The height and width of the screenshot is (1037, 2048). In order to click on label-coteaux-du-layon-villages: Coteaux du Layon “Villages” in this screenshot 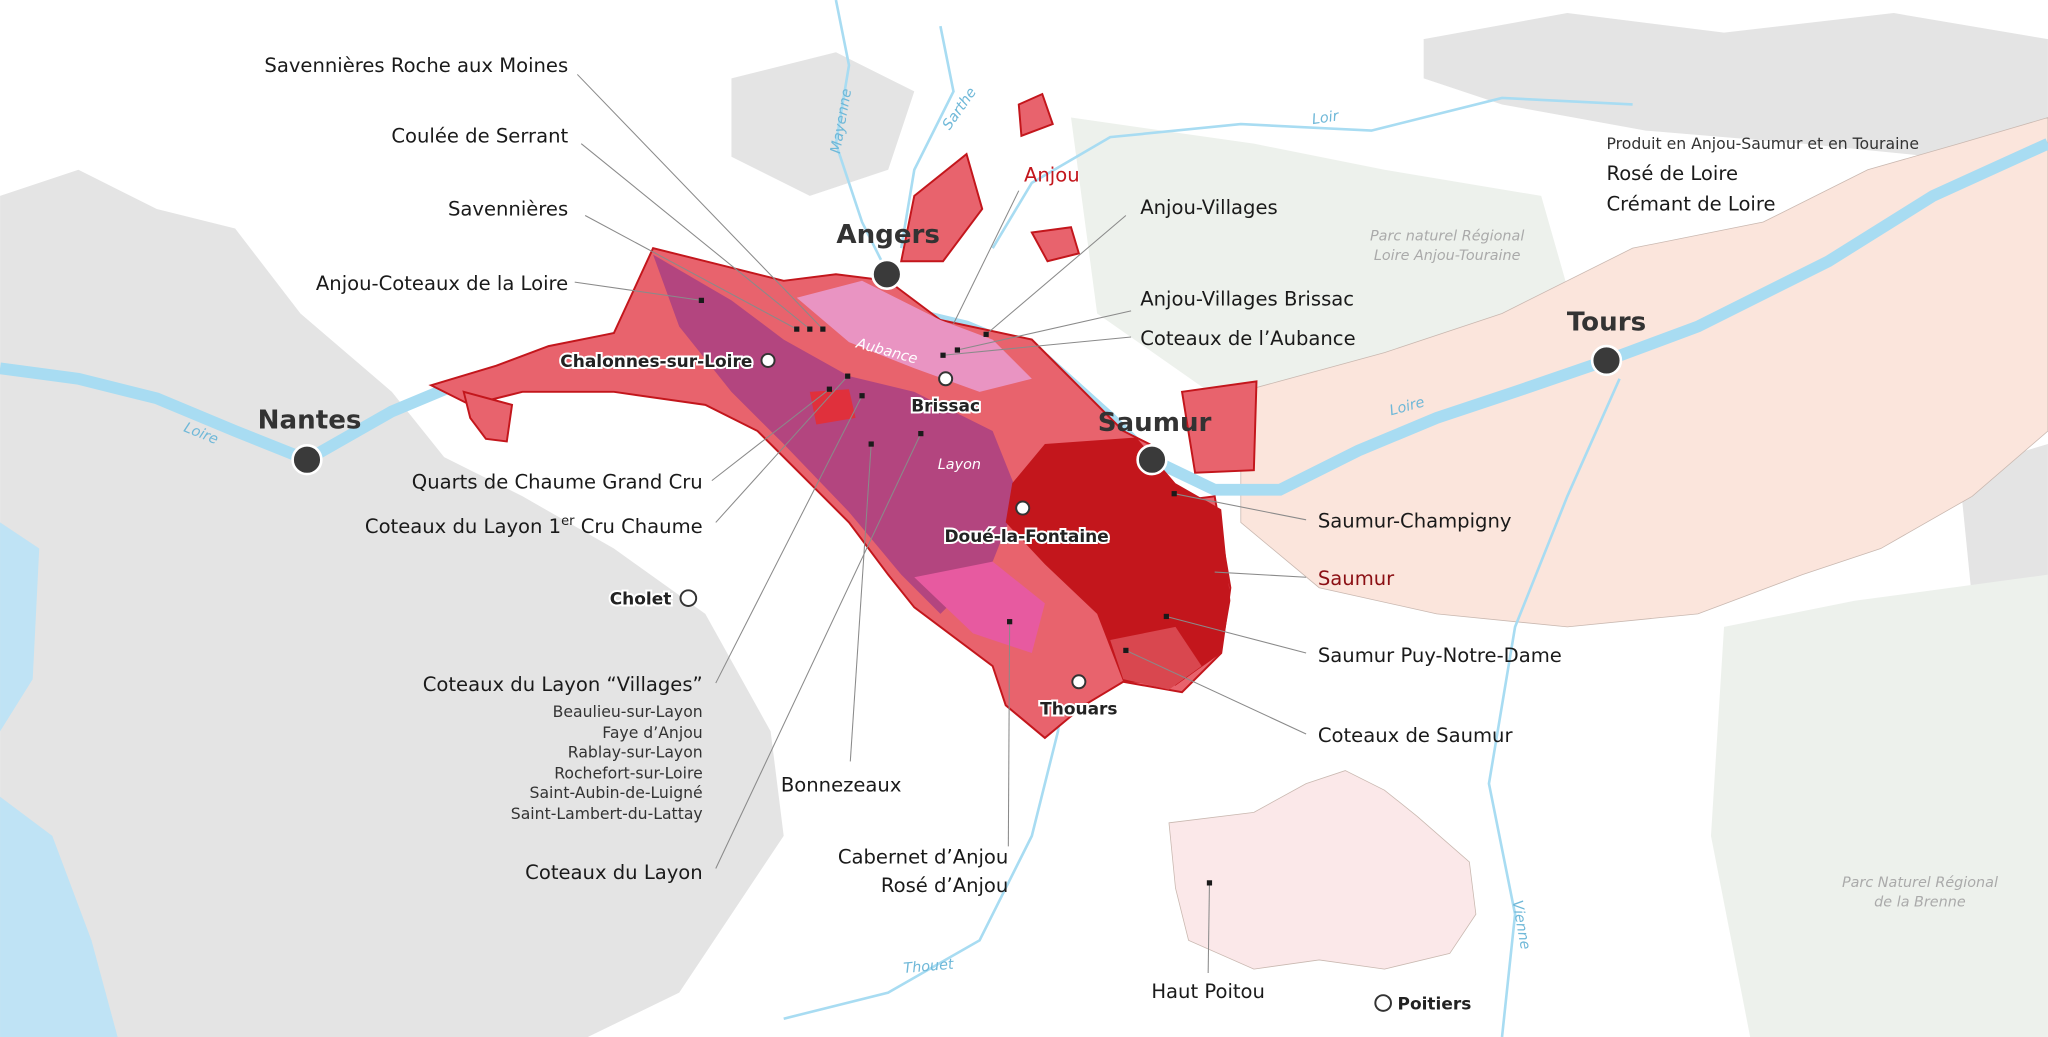, I will do `click(563, 684)`.